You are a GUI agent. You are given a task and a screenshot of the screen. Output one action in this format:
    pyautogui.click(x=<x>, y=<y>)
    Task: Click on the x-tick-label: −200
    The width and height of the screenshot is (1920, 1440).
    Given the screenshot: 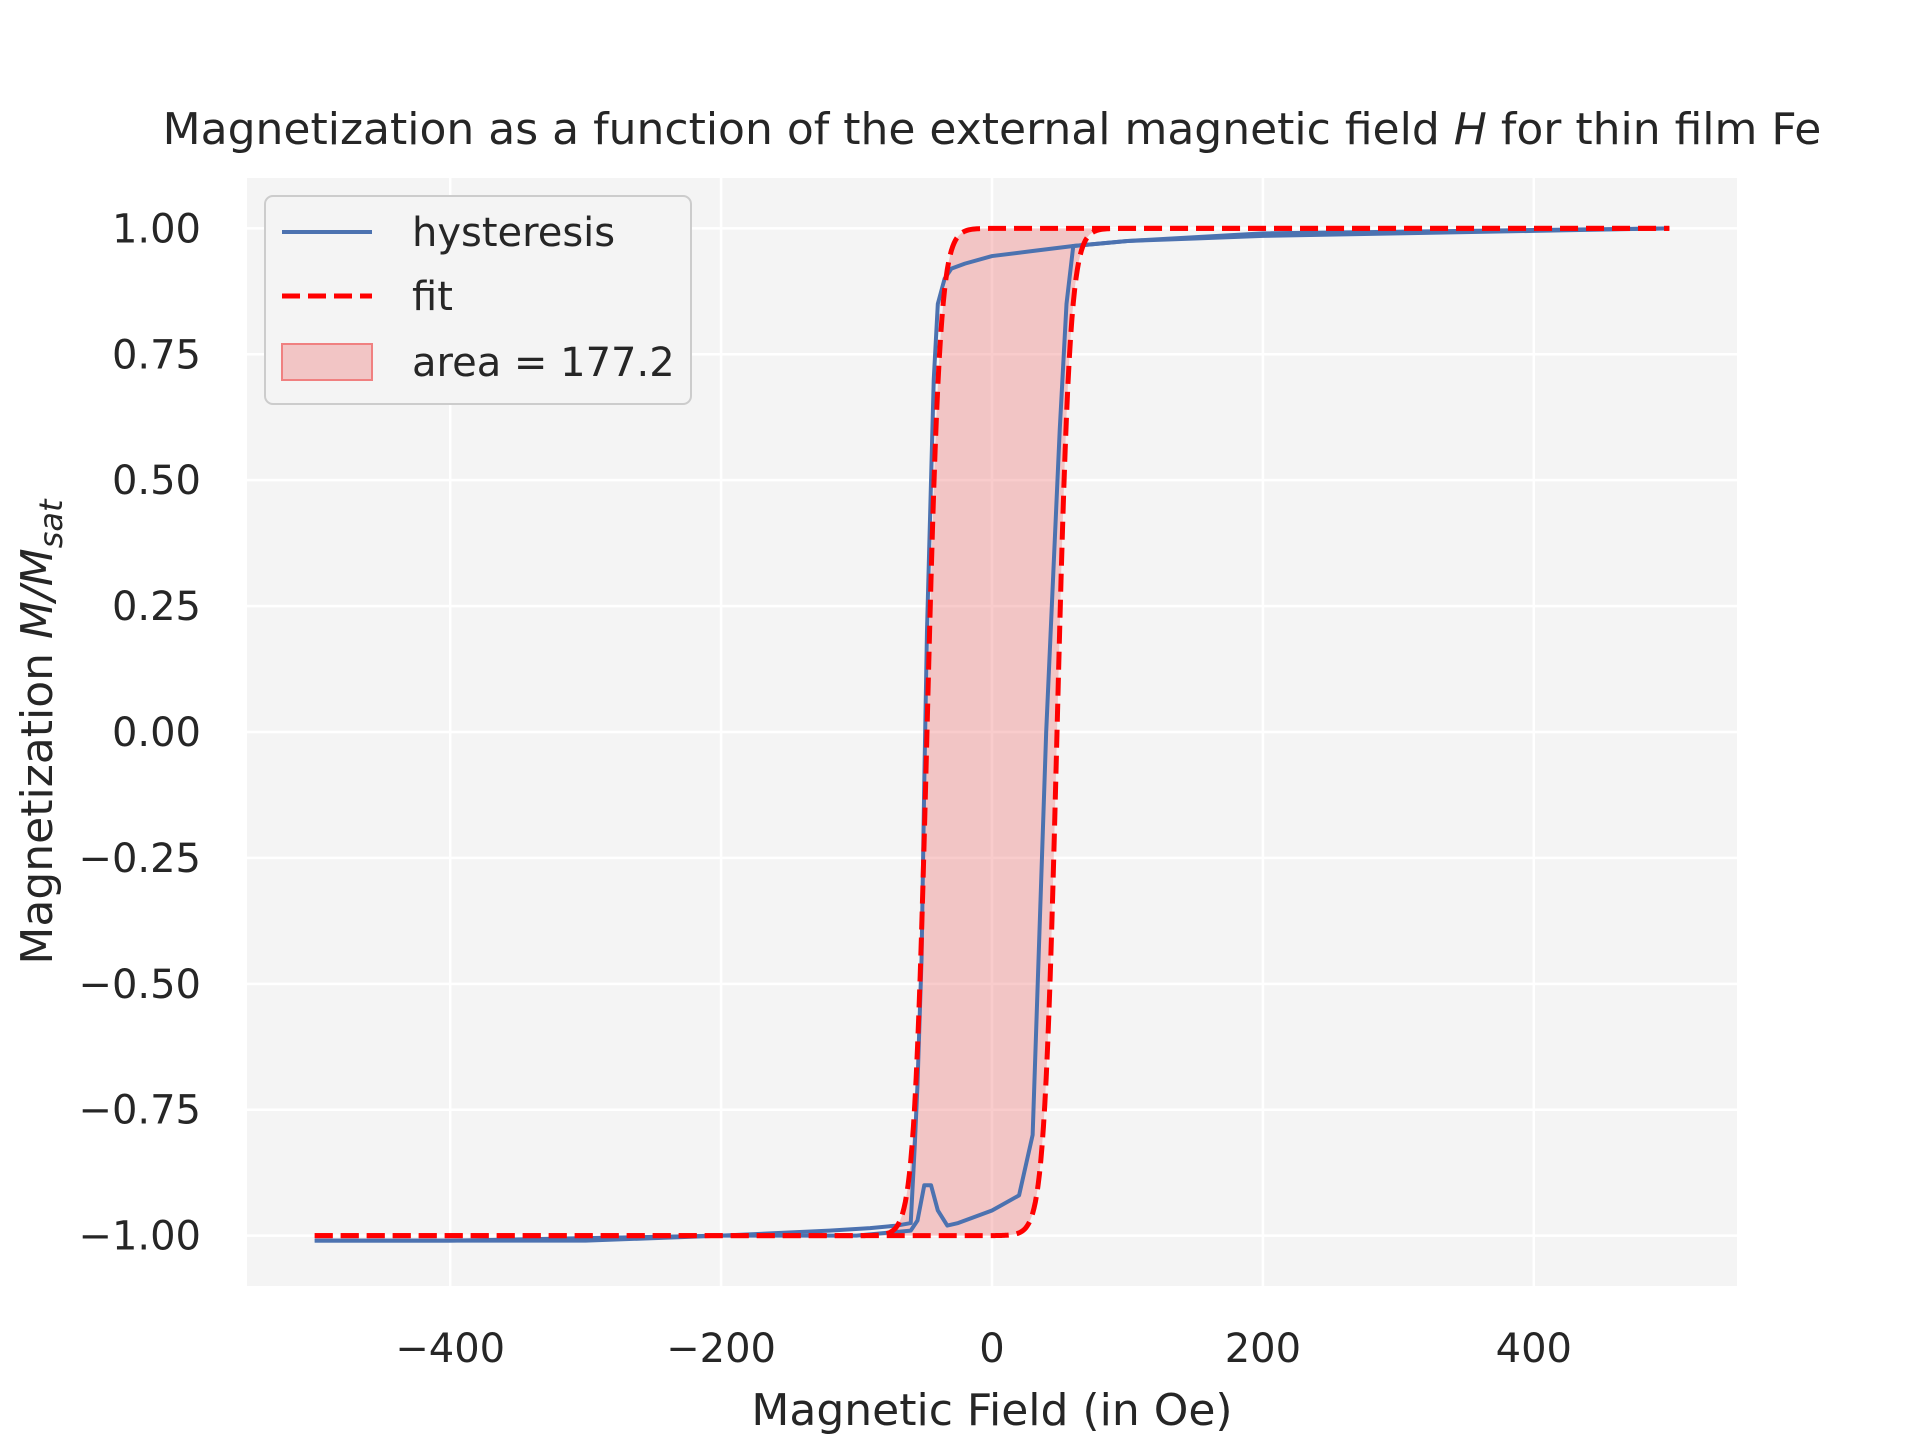 What is the action you would take?
    pyautogui.click(x=721, y=1349)
    